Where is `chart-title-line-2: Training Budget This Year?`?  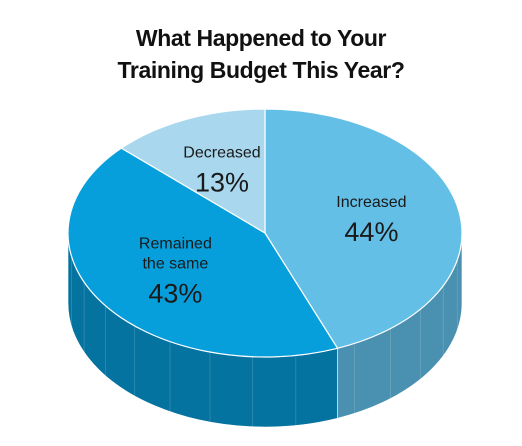 chart-title-line-2: Training Budget This Year? is located at coordinates (261, 70).